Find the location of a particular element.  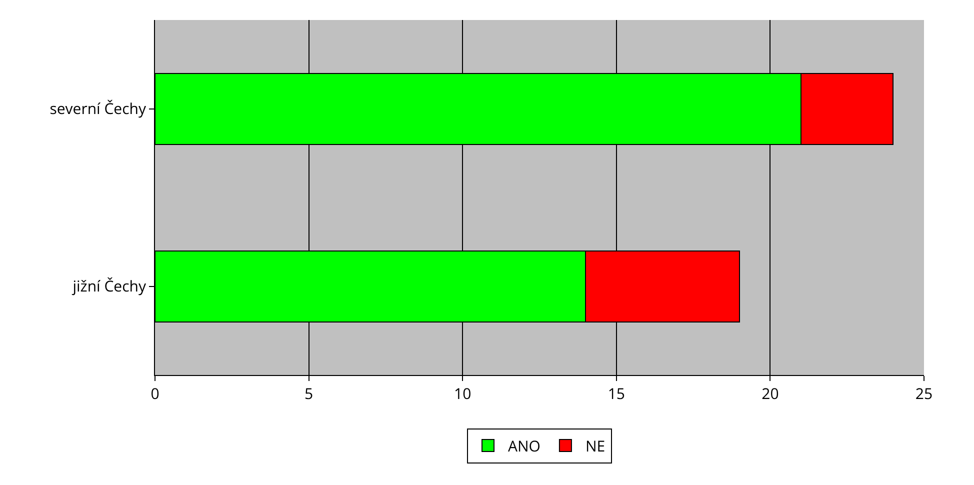

y-tick-label: severní Čechy is located at coordinates (98, 109).